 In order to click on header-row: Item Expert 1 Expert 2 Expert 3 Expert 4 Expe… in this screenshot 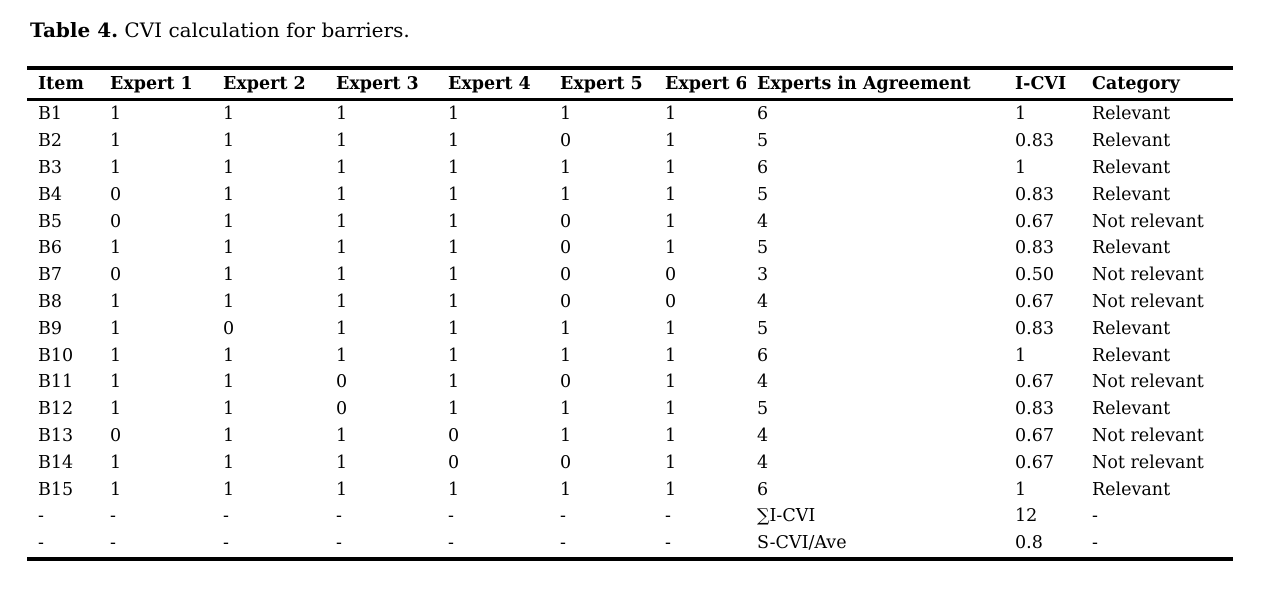, I will do `click(630, 84)`.